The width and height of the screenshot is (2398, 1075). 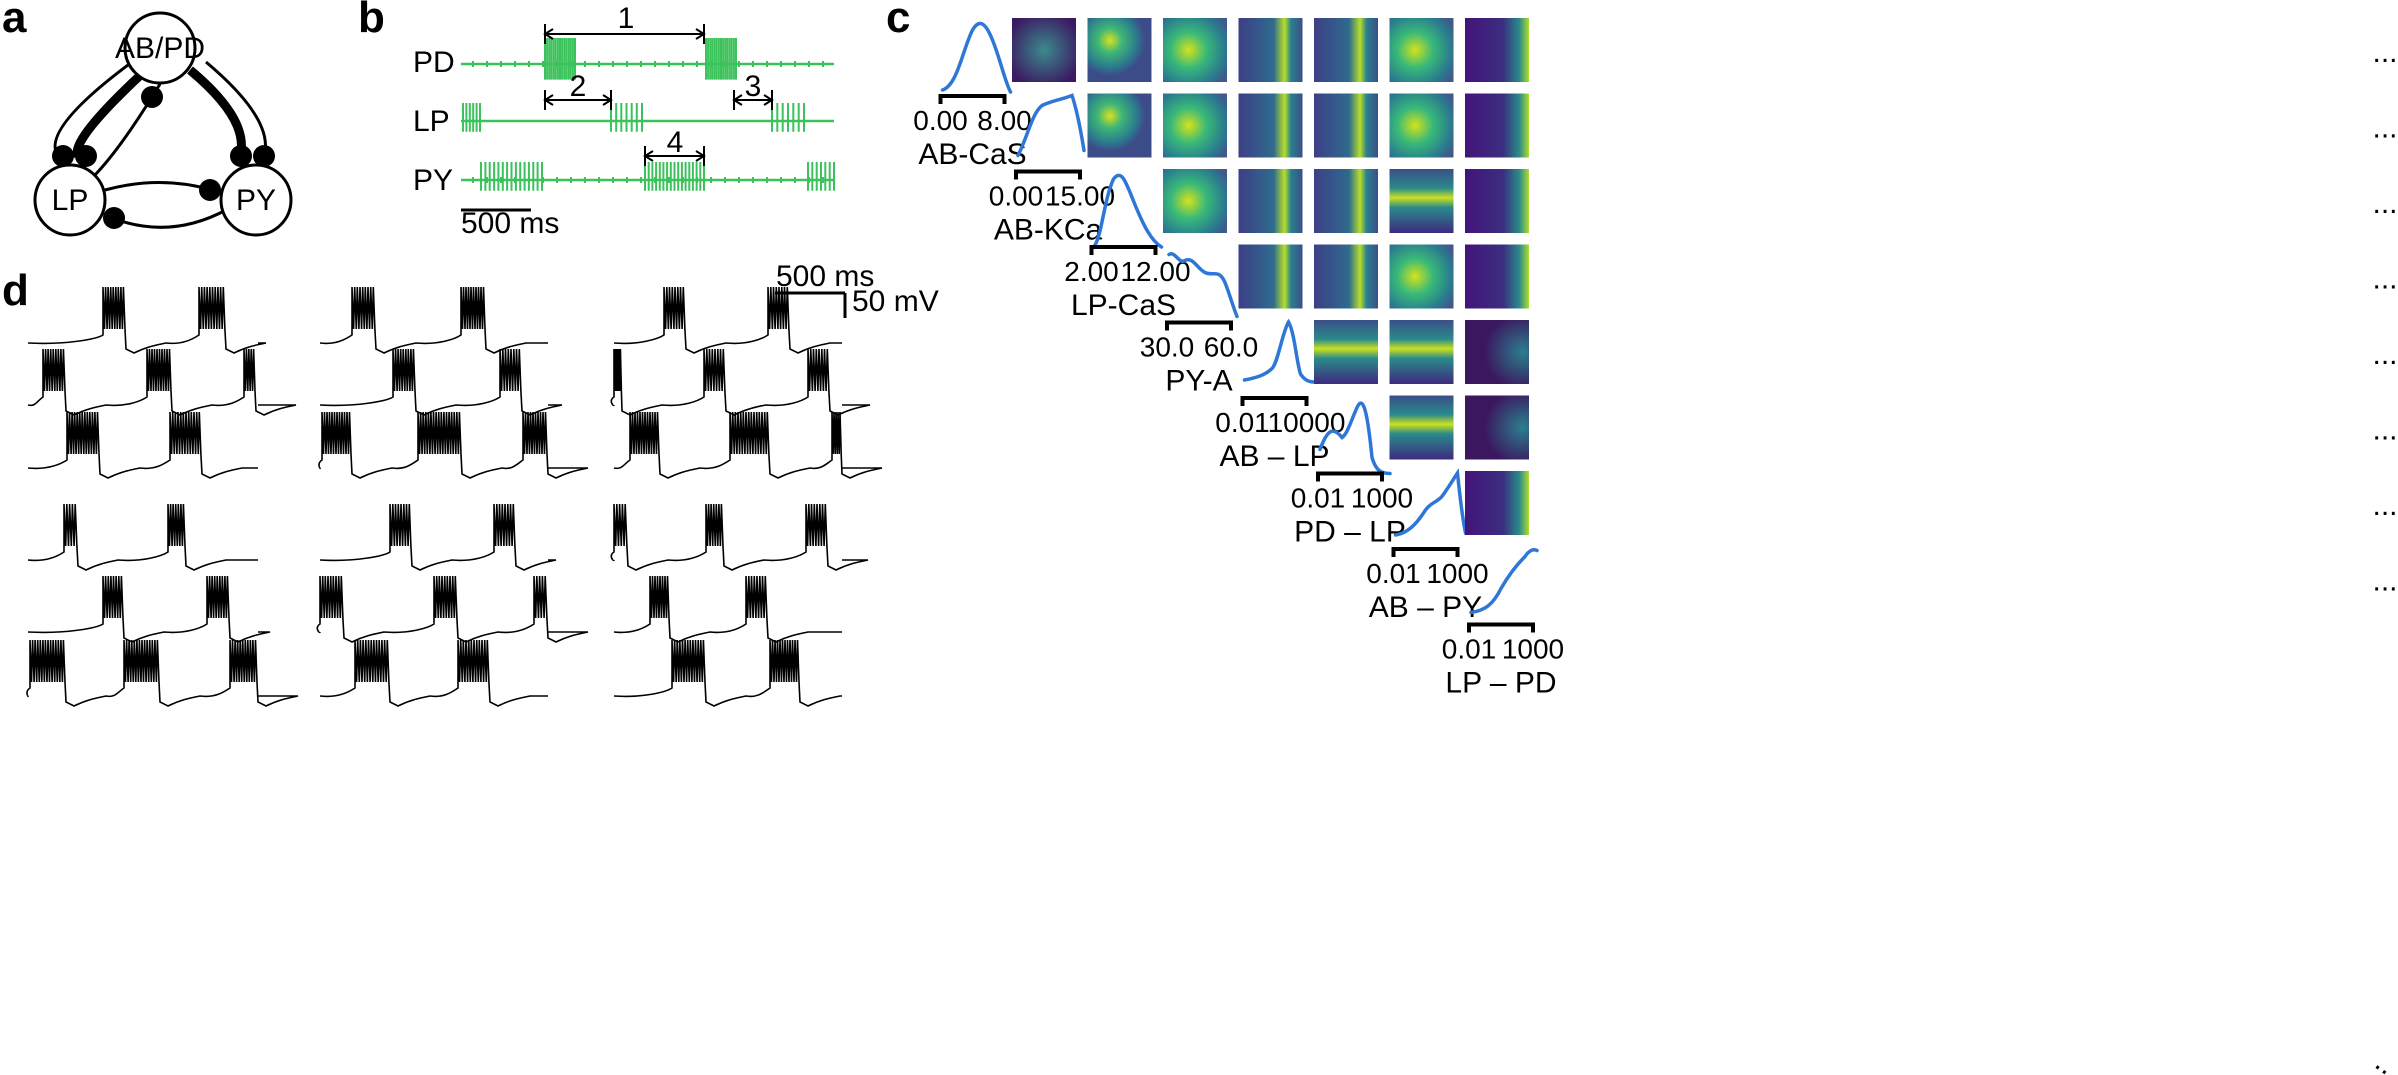 What do you see at coordinates (160, 48) in the screenshot?
I see `node-abpd-label: AB/PD` at bounding box center [160, 48].